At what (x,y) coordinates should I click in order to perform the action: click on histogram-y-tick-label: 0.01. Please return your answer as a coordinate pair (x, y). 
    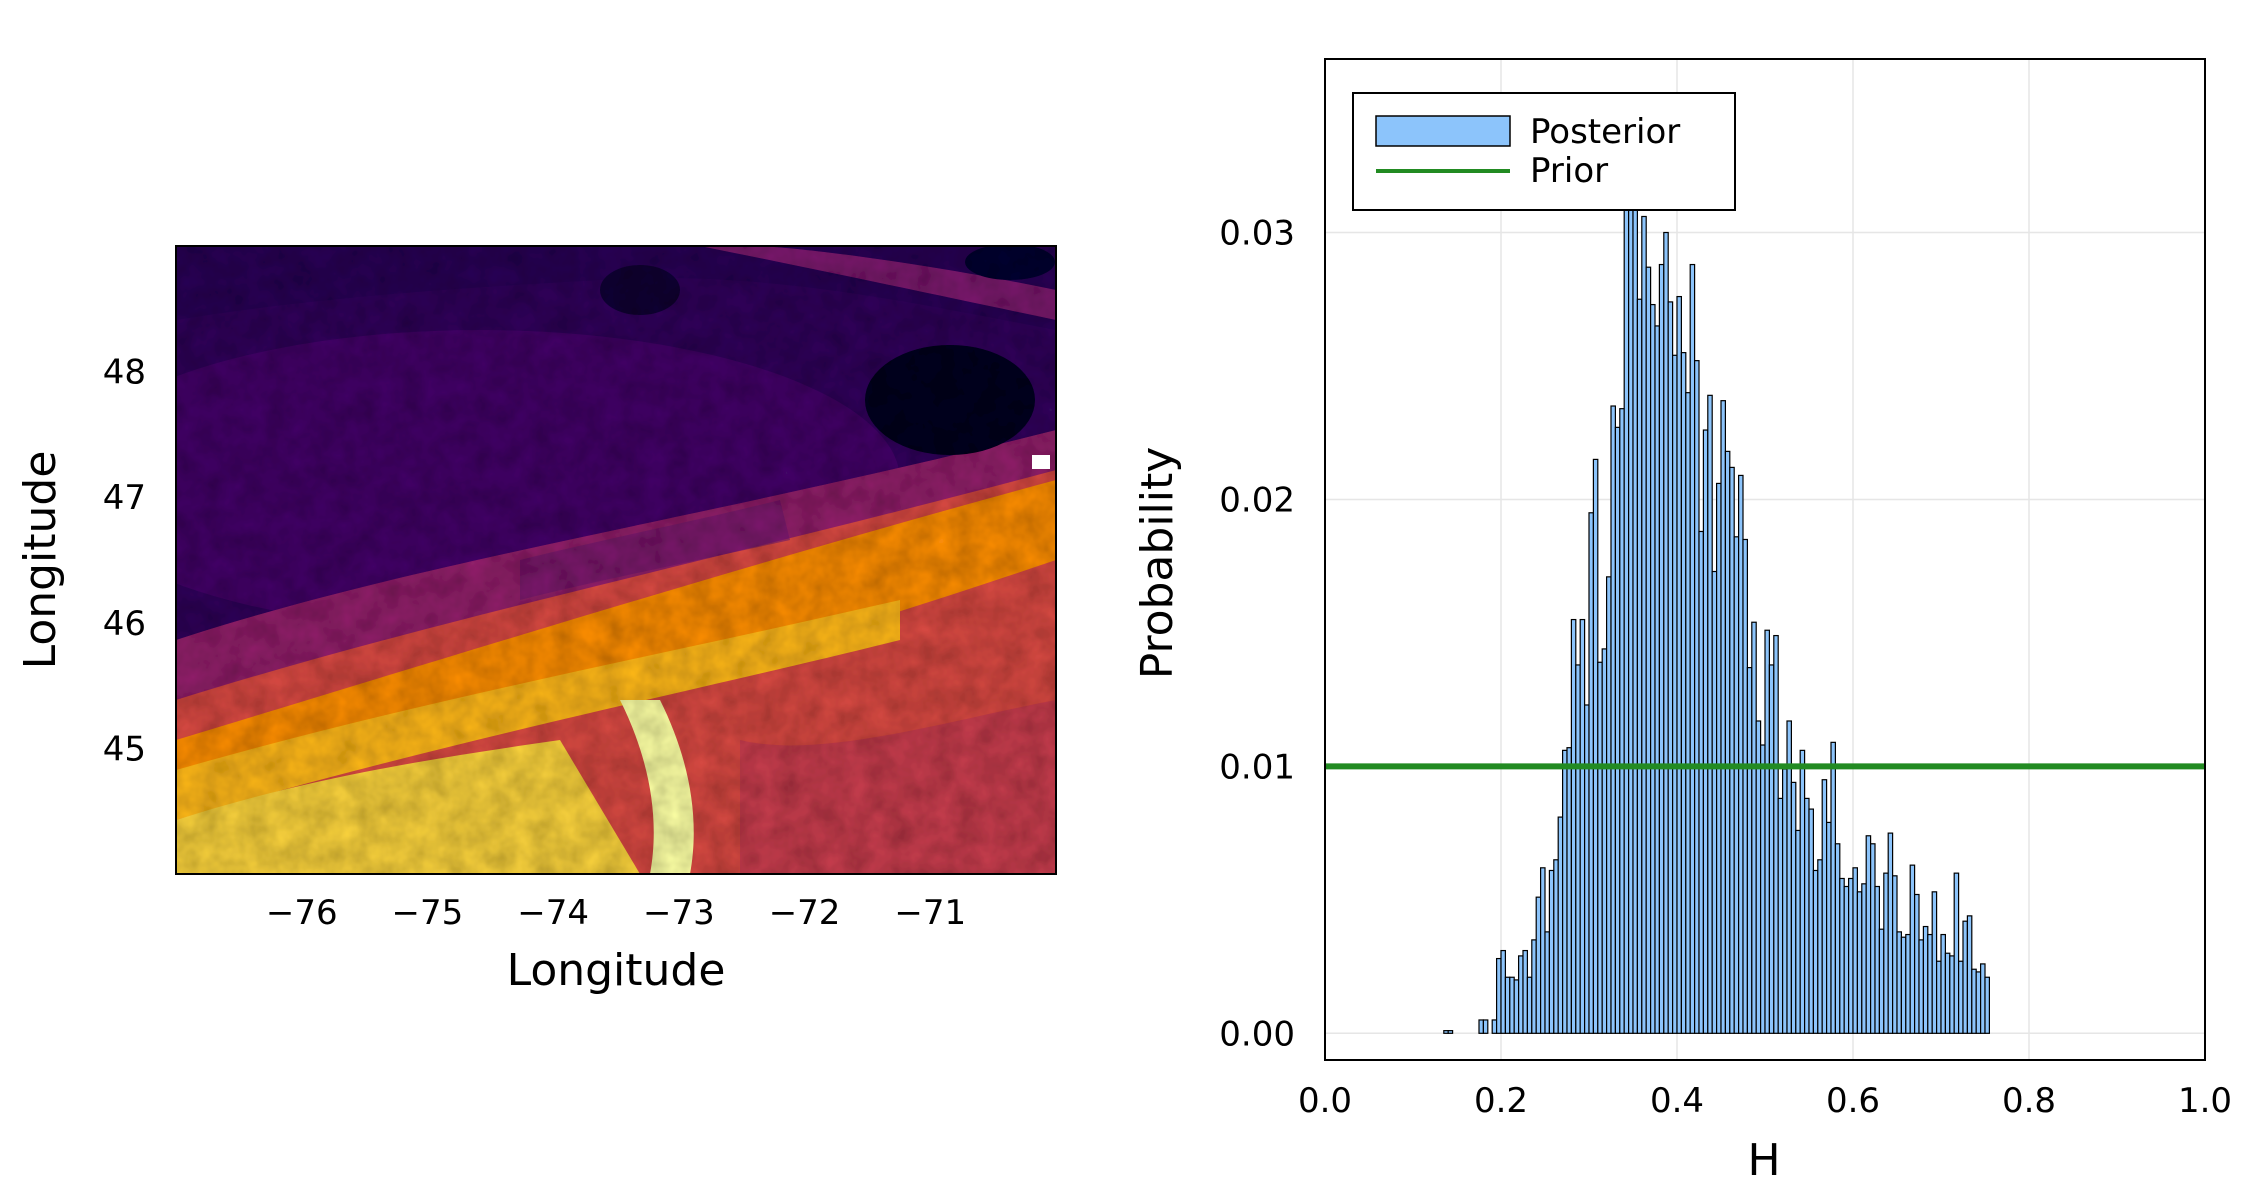
    Looking at the image, I should click on (1257, 767).